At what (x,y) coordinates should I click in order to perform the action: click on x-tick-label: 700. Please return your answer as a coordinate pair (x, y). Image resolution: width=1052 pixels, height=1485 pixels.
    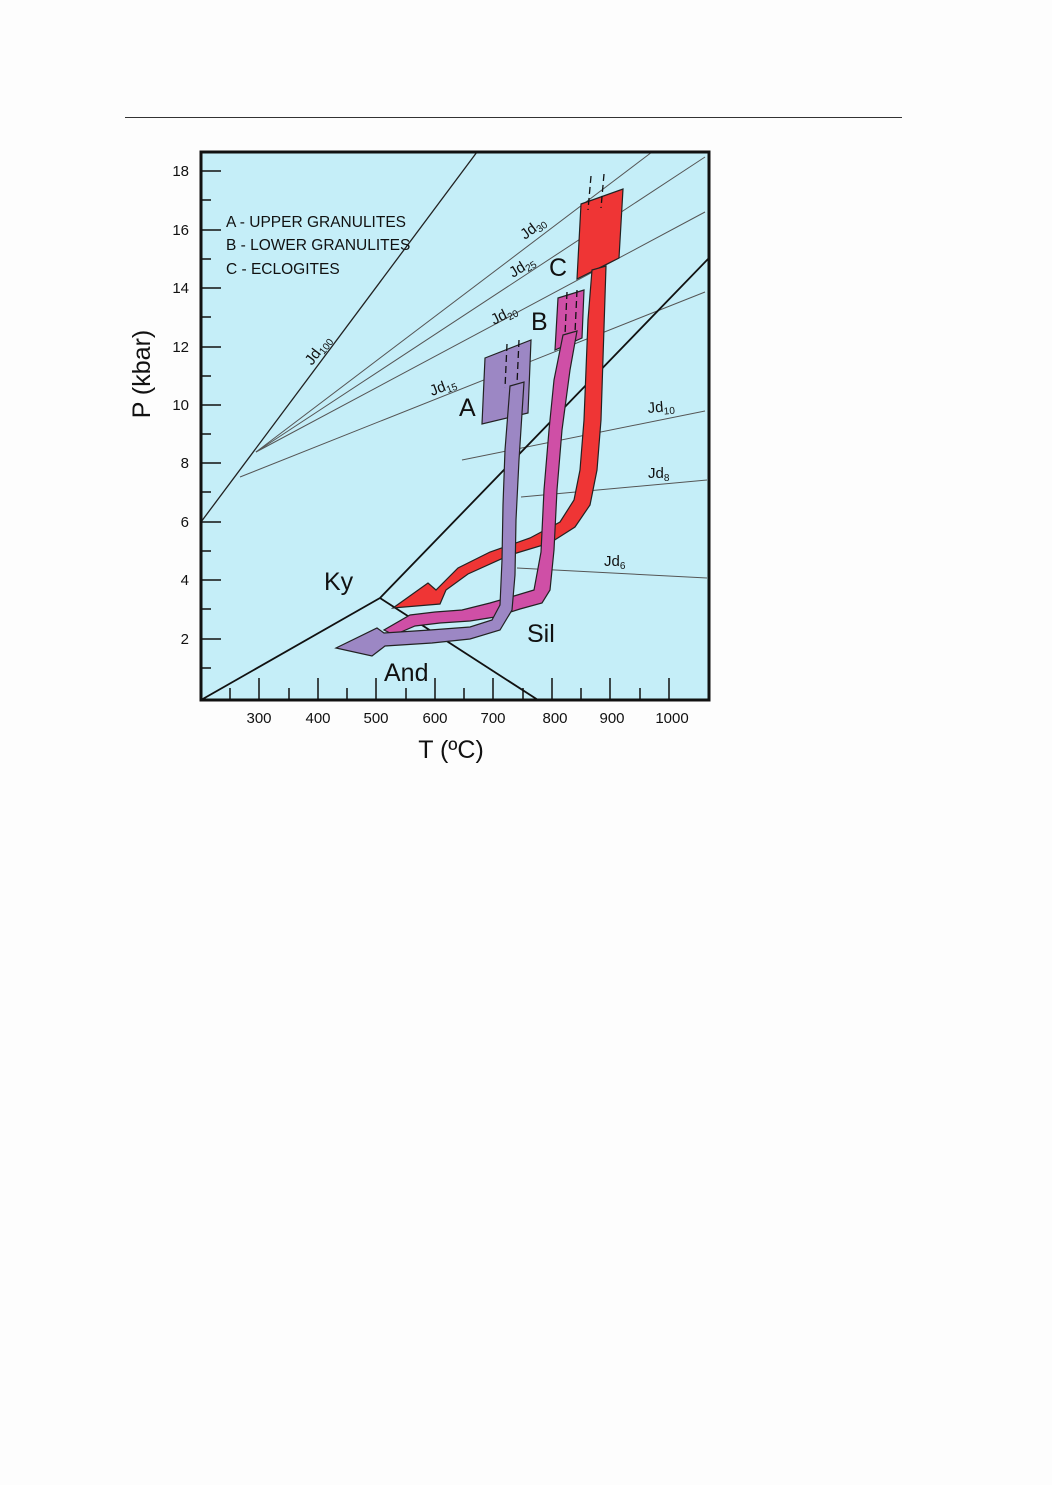
    Looking at the image, I should click on (492, 718).